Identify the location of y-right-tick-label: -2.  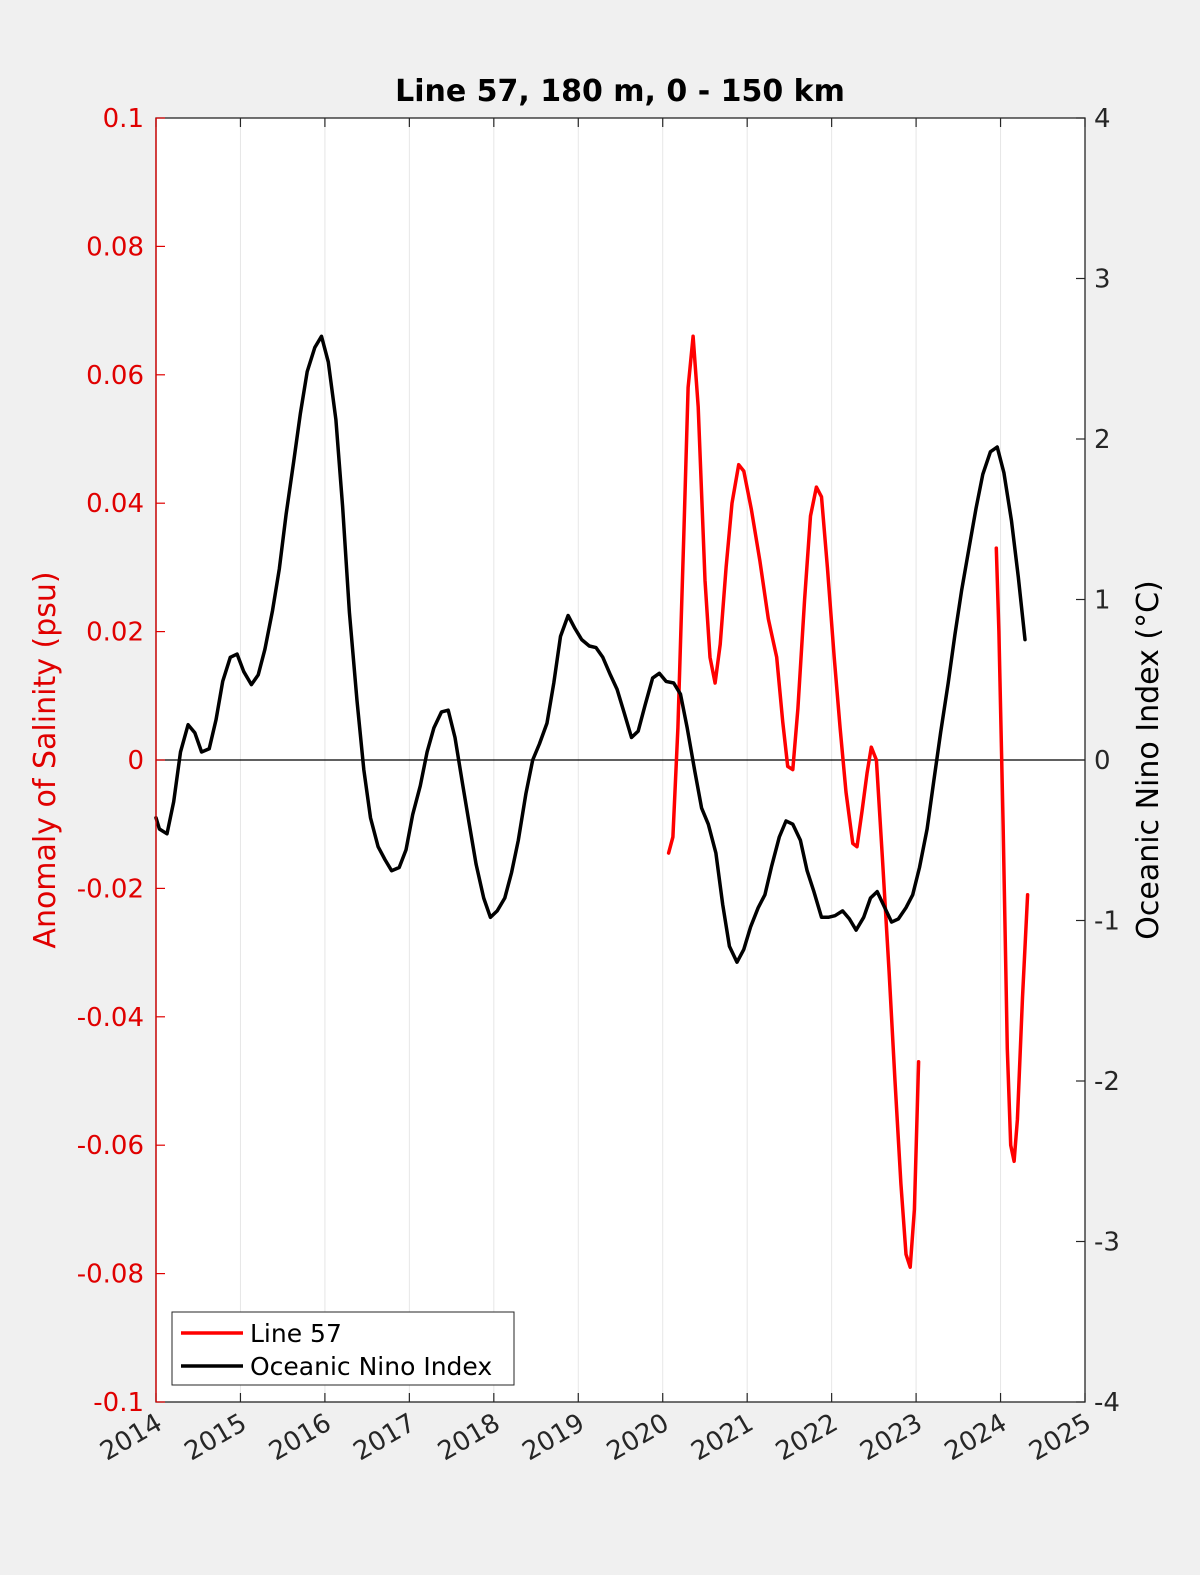
(1107, 1082).